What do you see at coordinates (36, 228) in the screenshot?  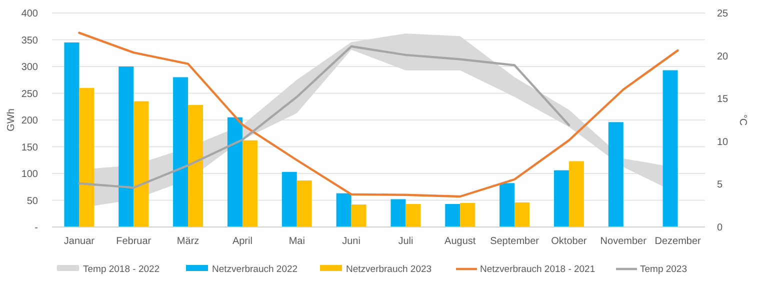 I see `y-tick-label: -` at bounding box center [36, 228].